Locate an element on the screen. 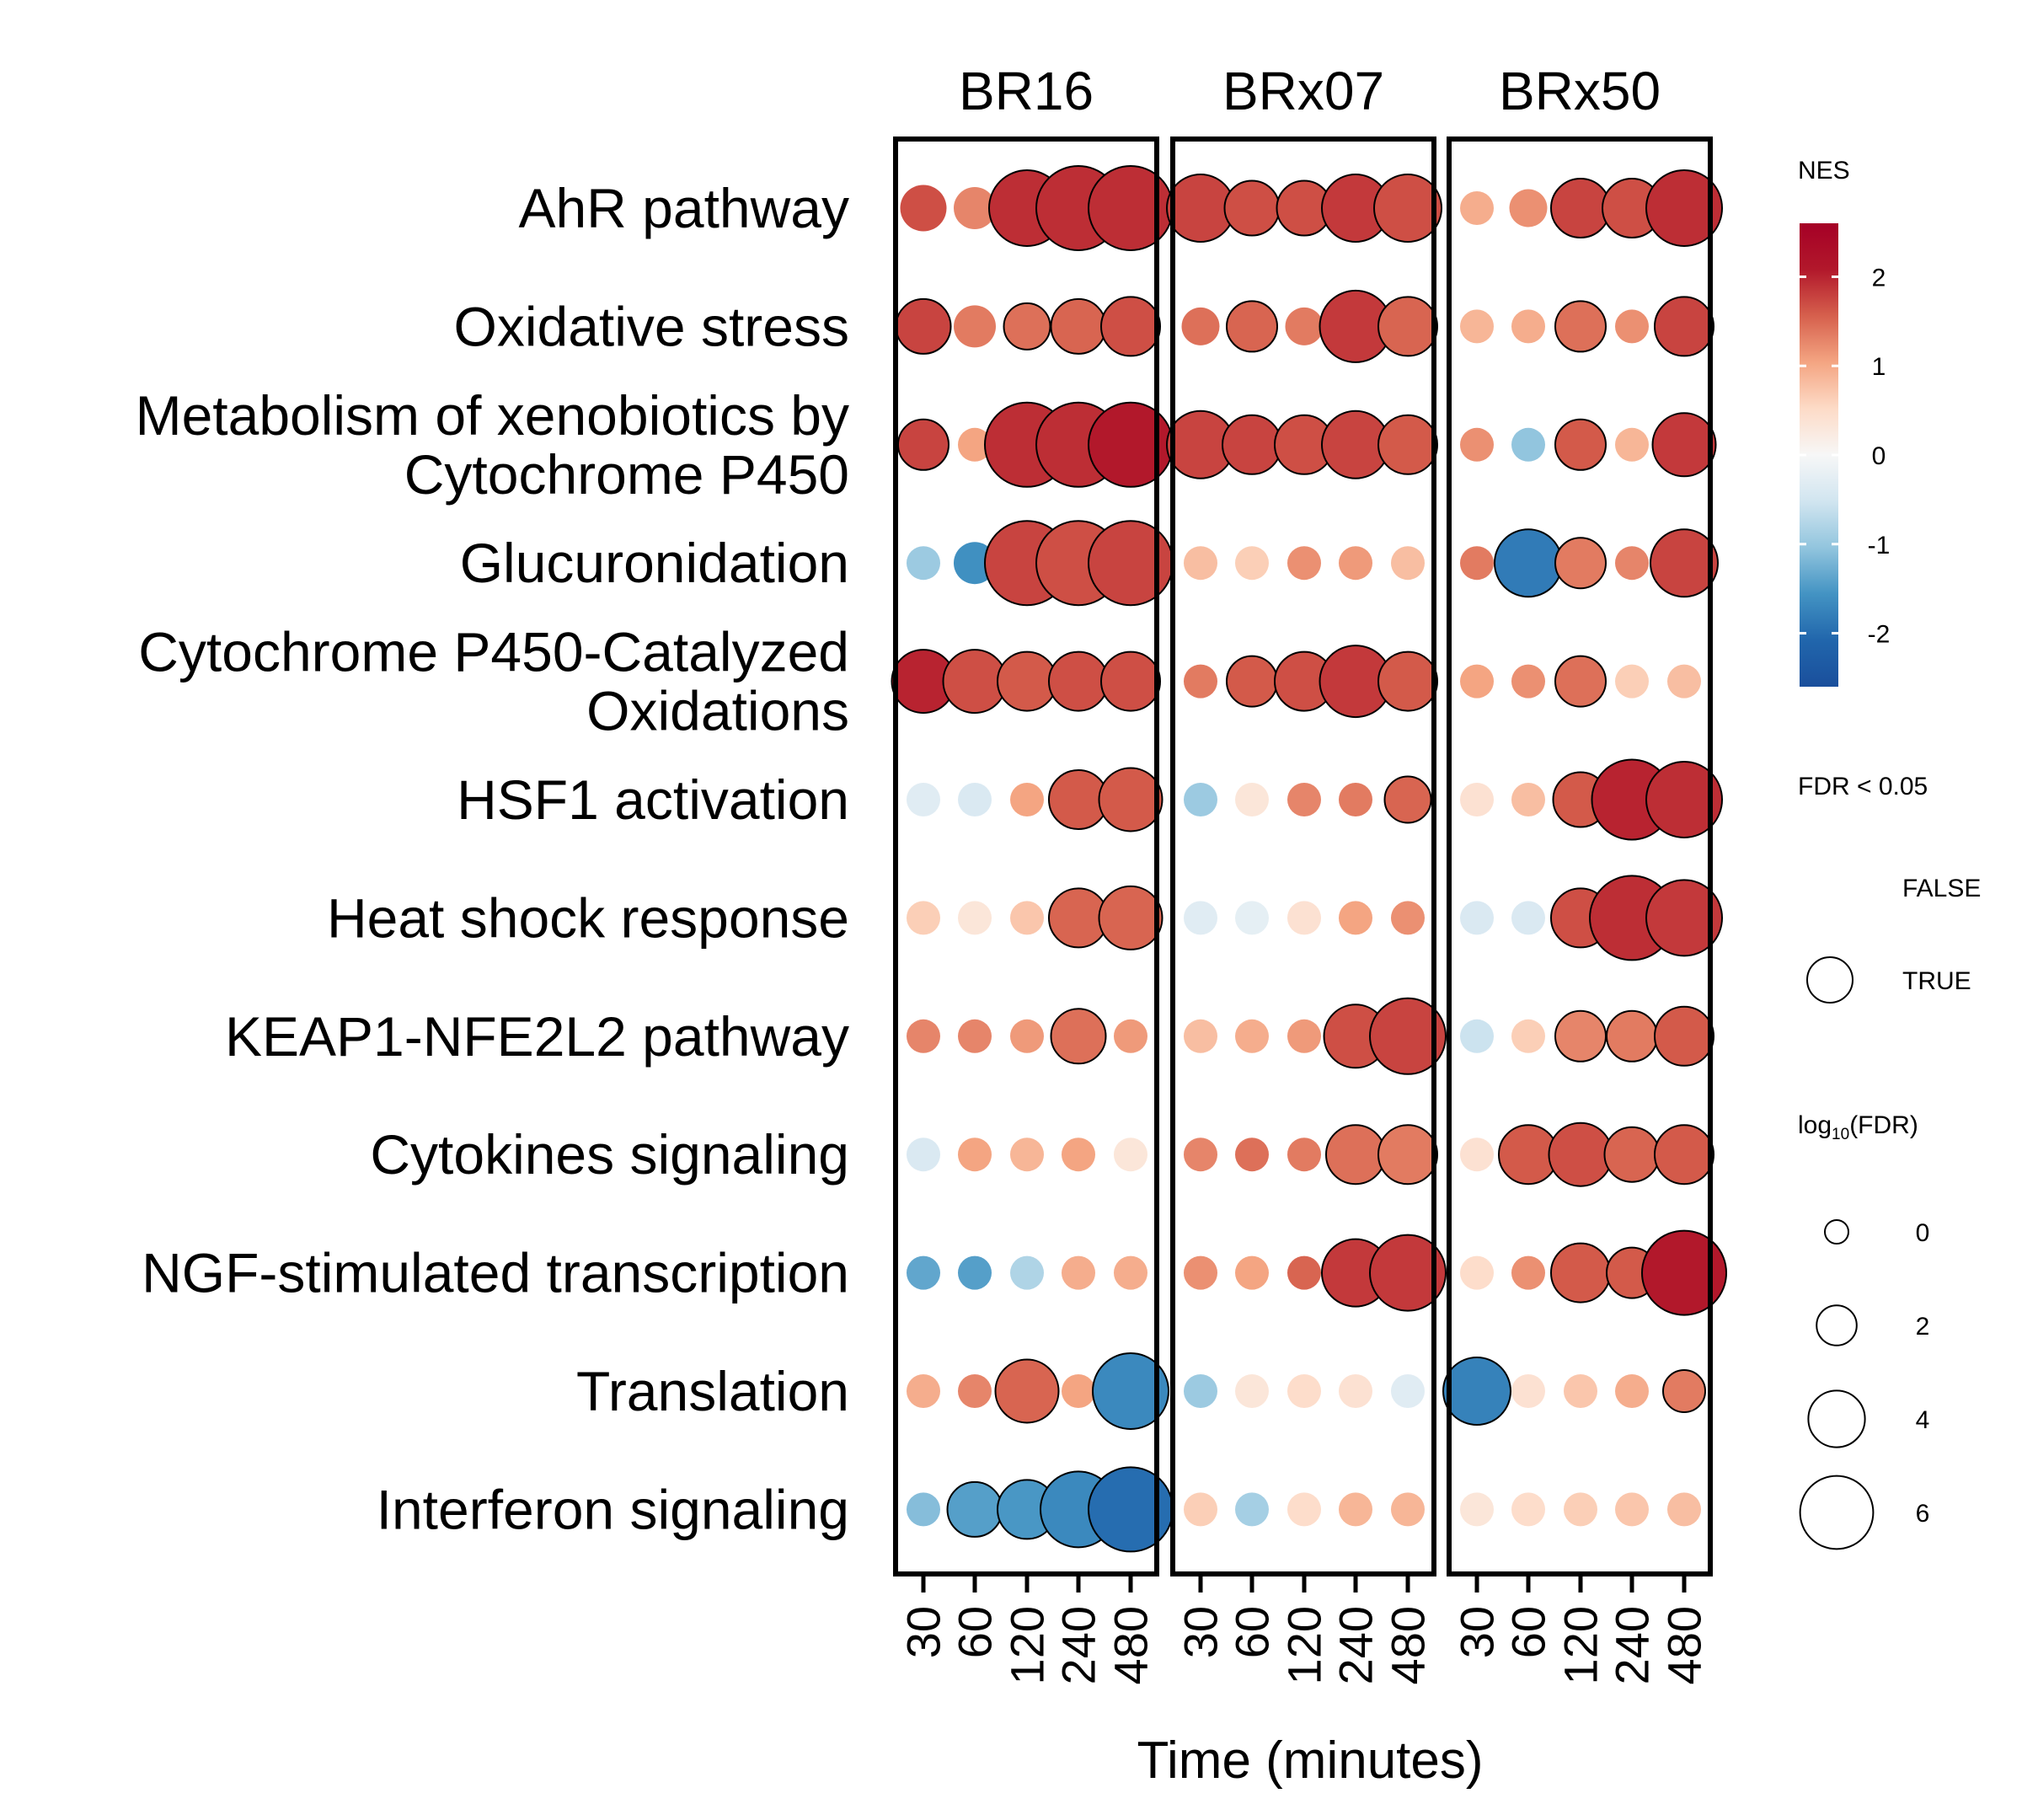 This screenshot has height=1820, width=2022. fdr-legend-title: FDR < 0.05 is located at coordinates (1863, 786).